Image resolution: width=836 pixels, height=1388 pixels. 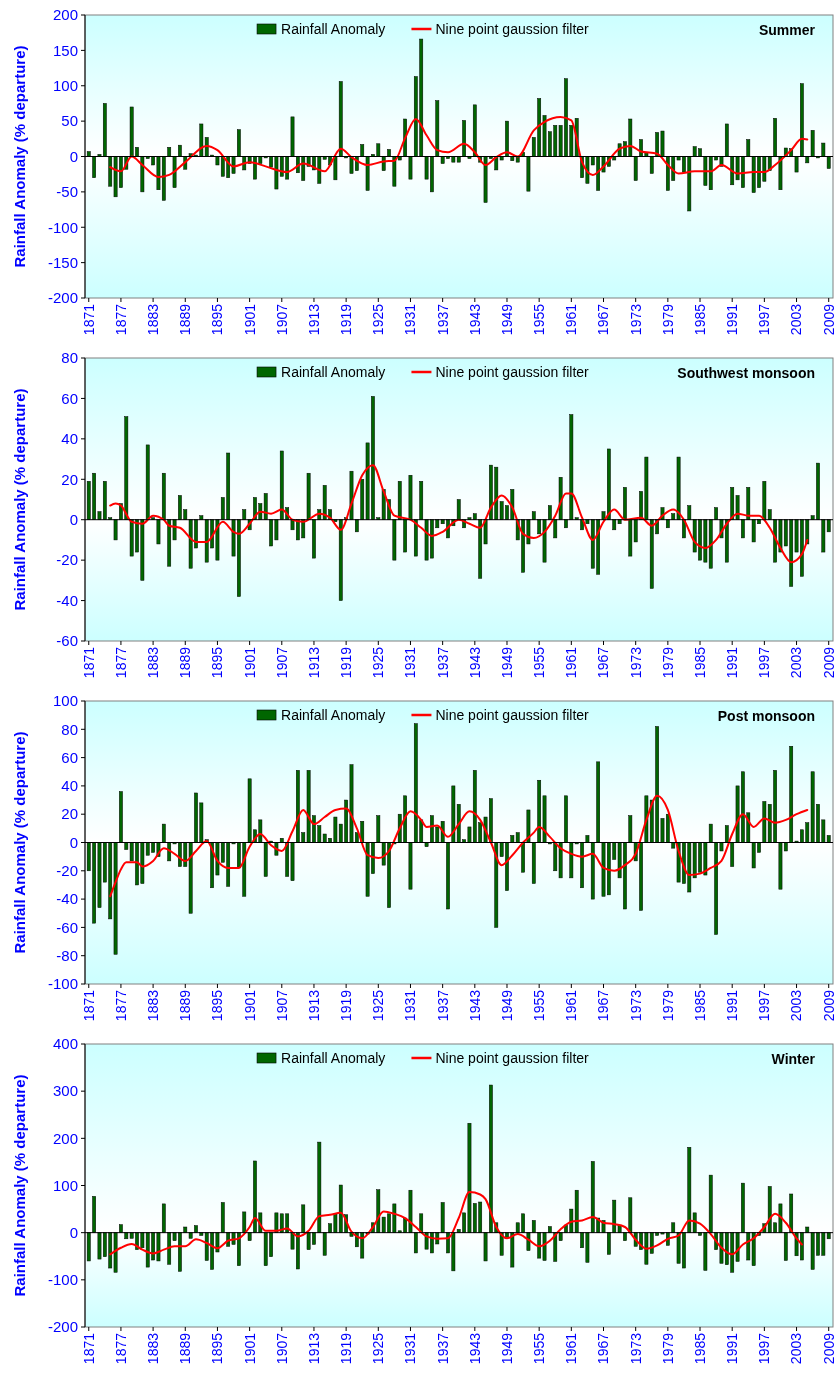 I want to click on text: Southwest monsoon, so click(x=746, y=373).